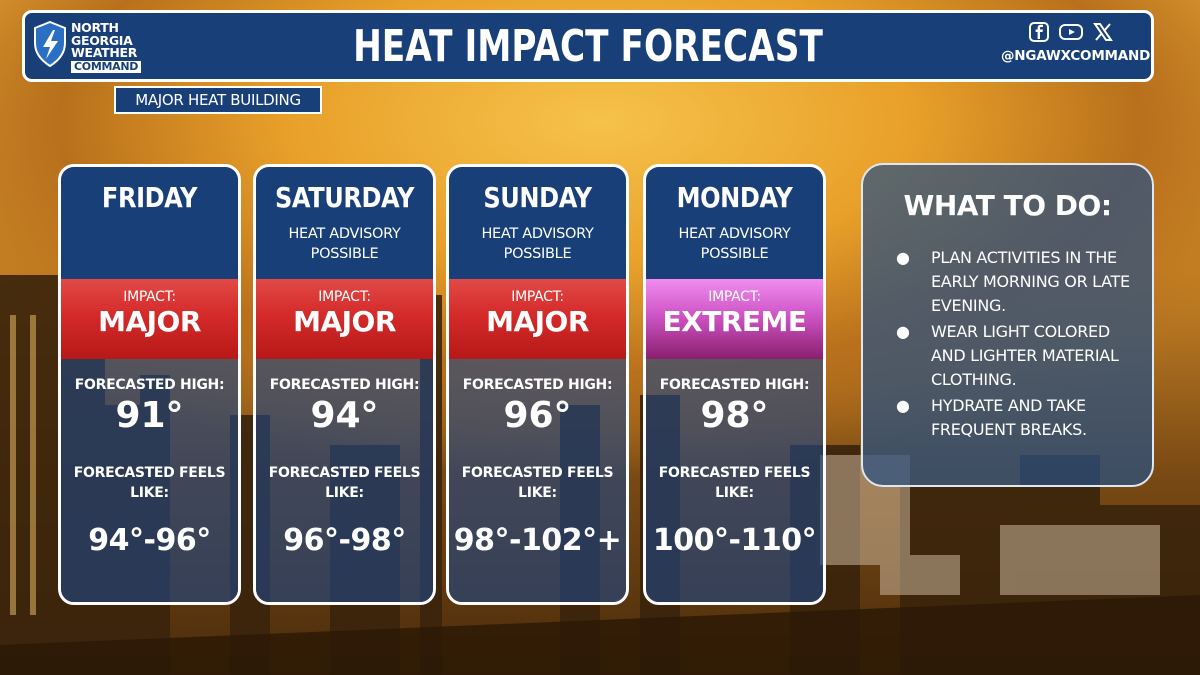  I want to click on brand-name: NORTH GEORGIA WEATHER COMMAND, so click(106, 46).